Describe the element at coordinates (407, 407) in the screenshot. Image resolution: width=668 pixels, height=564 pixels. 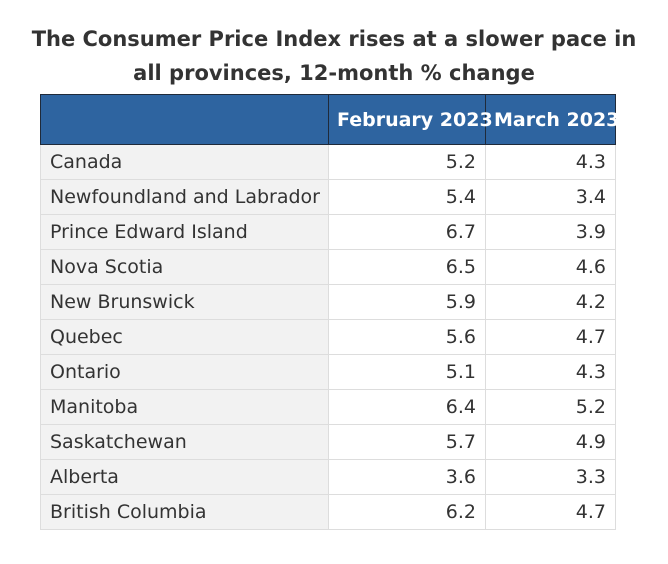
I see `february-2023-value: 6.4` at that location.